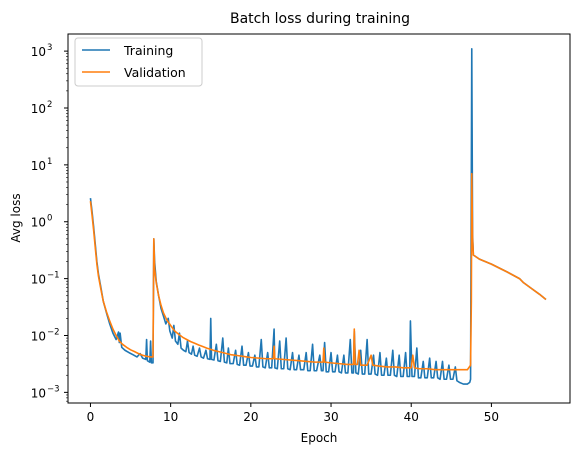 The height and width of the screenshot is (455, 582). What do you see at coordinates (155, 72) in the screenshot?
I see `legend-label-validation: Validation` at bounding box center [155, 72].